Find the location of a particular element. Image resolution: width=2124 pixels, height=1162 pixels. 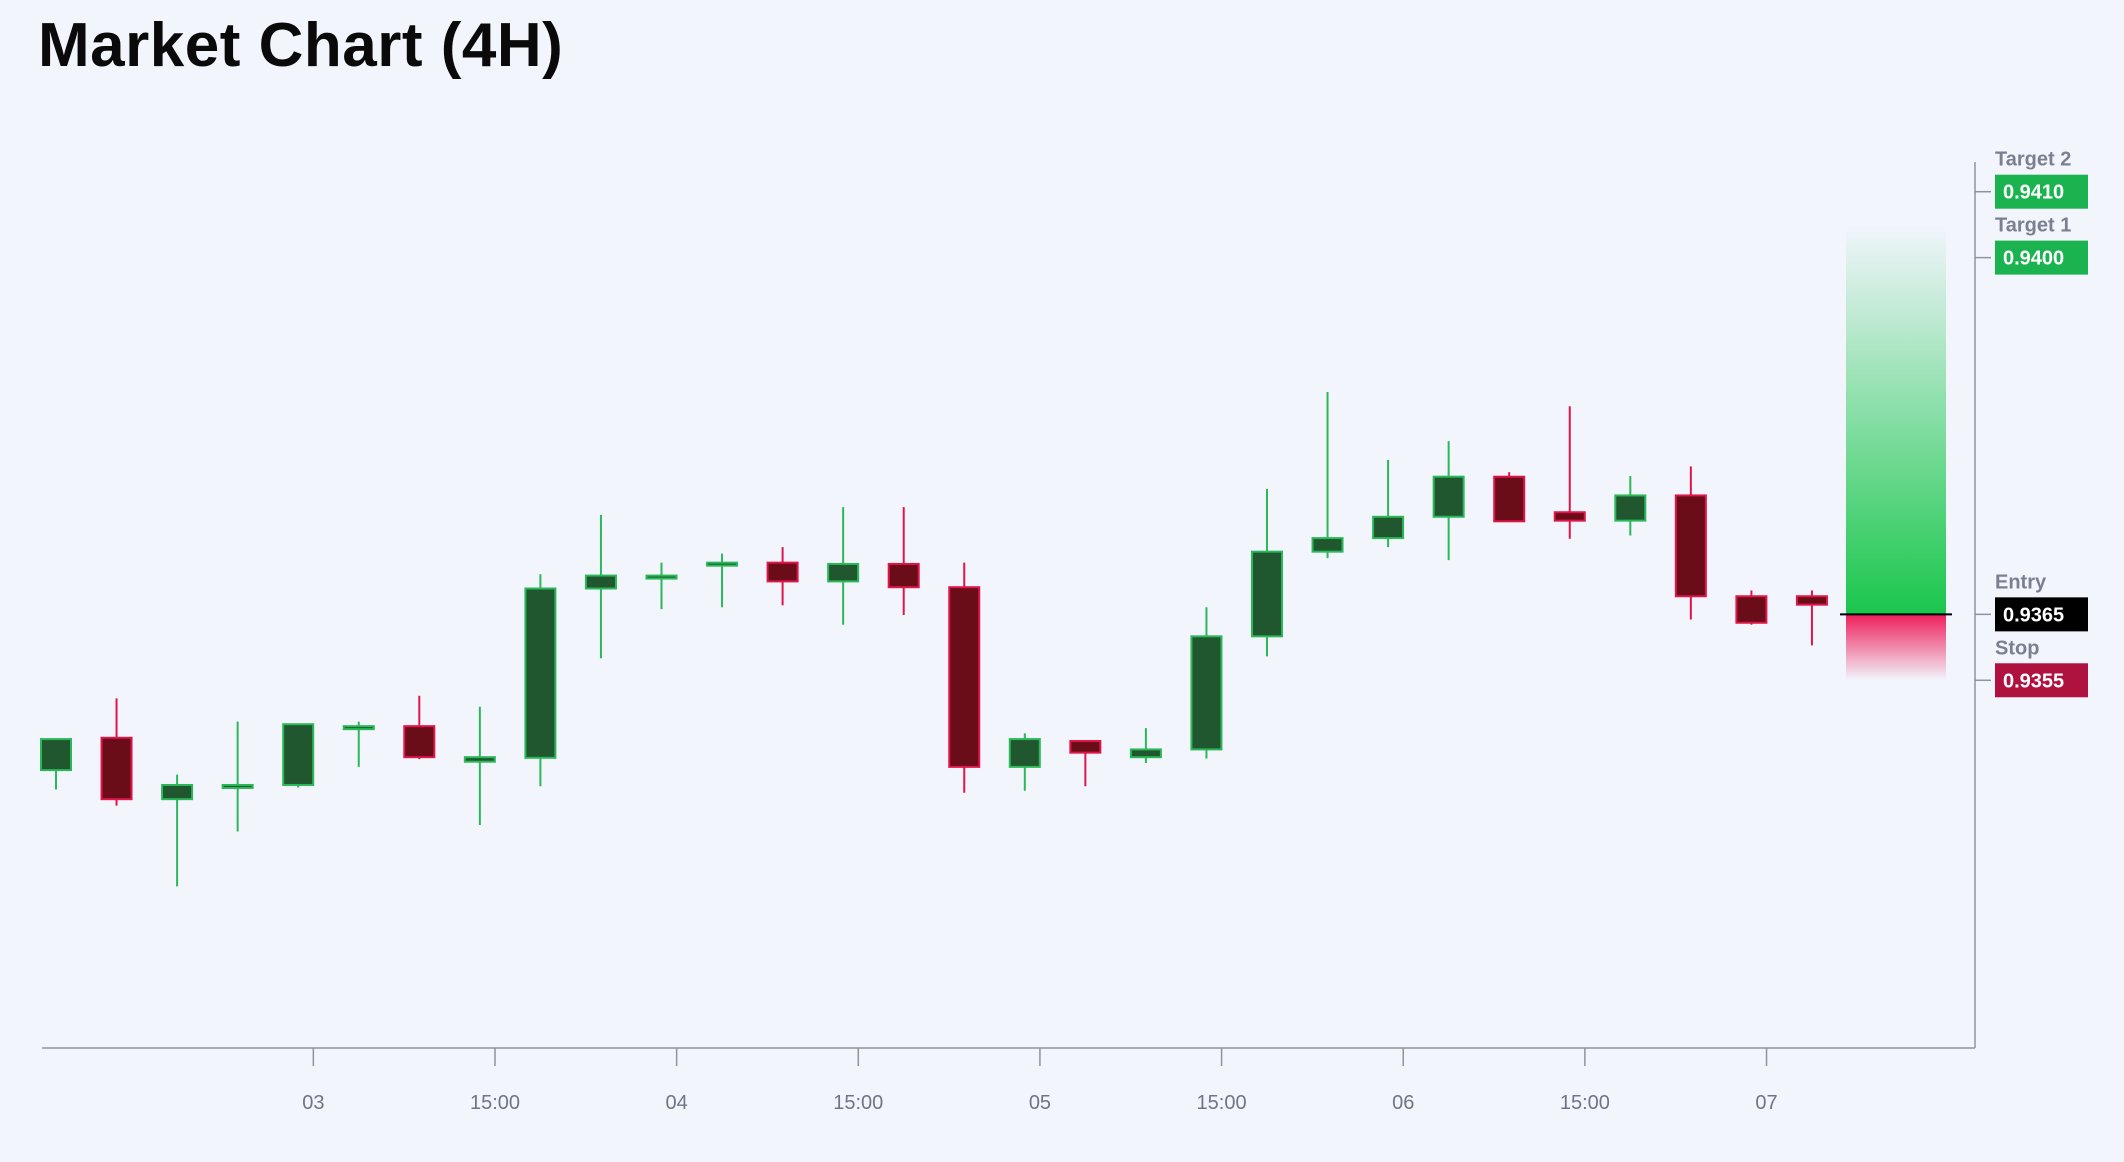

price-level: Stop 0.9355 is located at coordinates (2031, 667).